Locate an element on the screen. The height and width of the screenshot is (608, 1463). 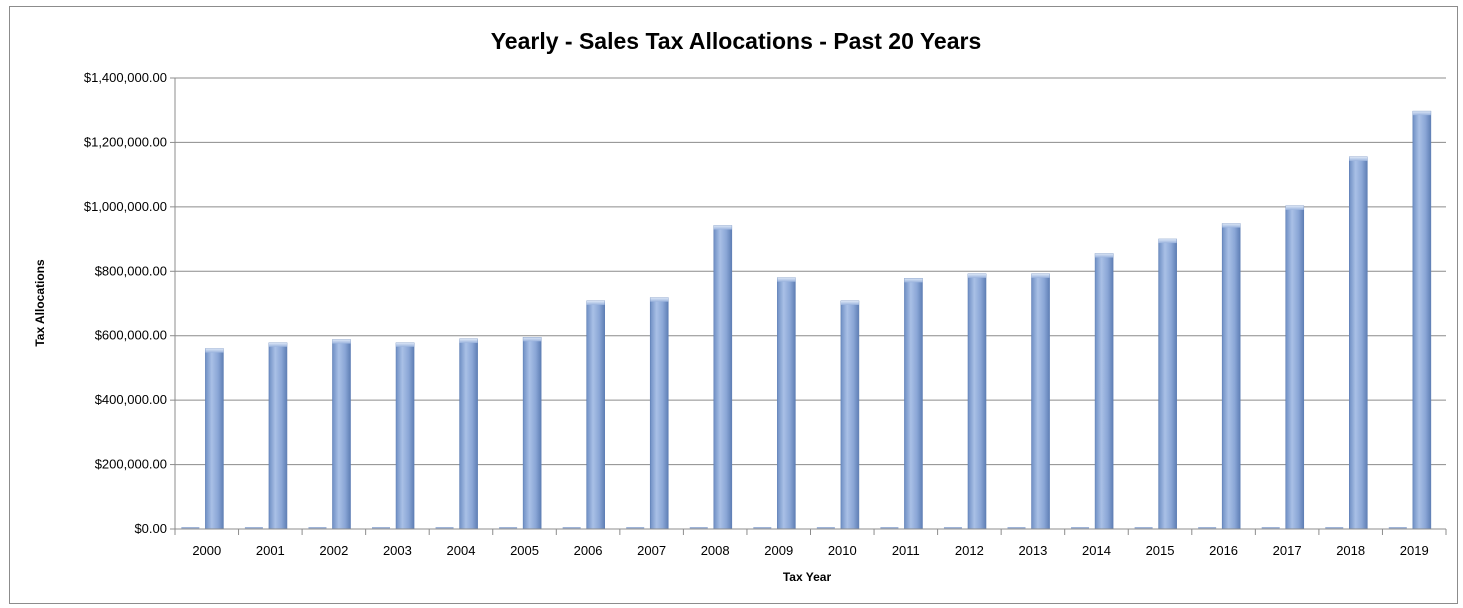
x-axis-title: Tax Year is located at coordinates (807, 577).